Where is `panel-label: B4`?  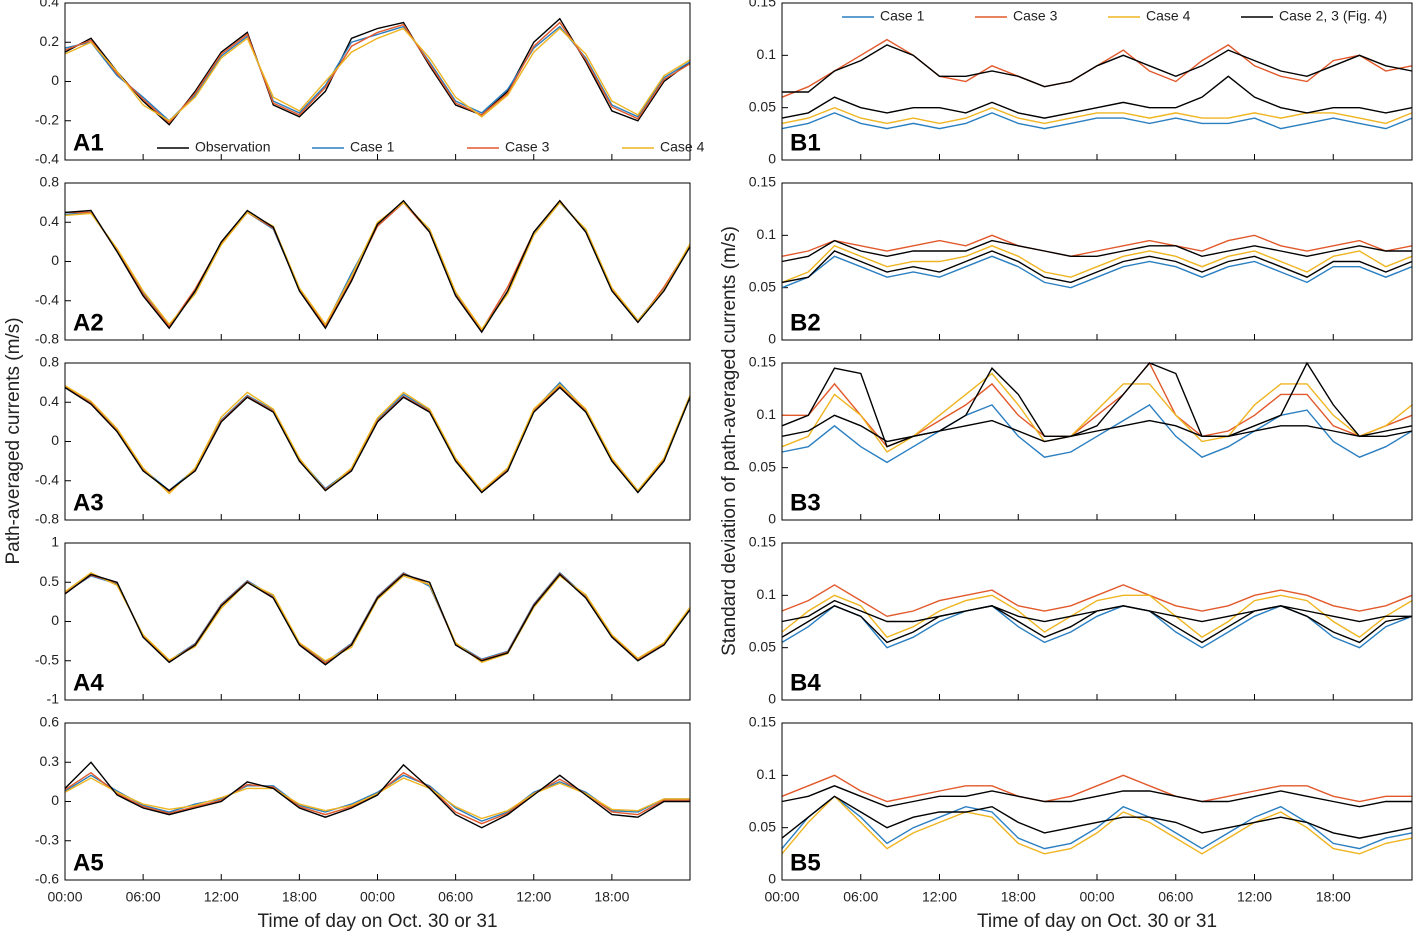
panel-label: B4 is located at coordinates (805, 682).